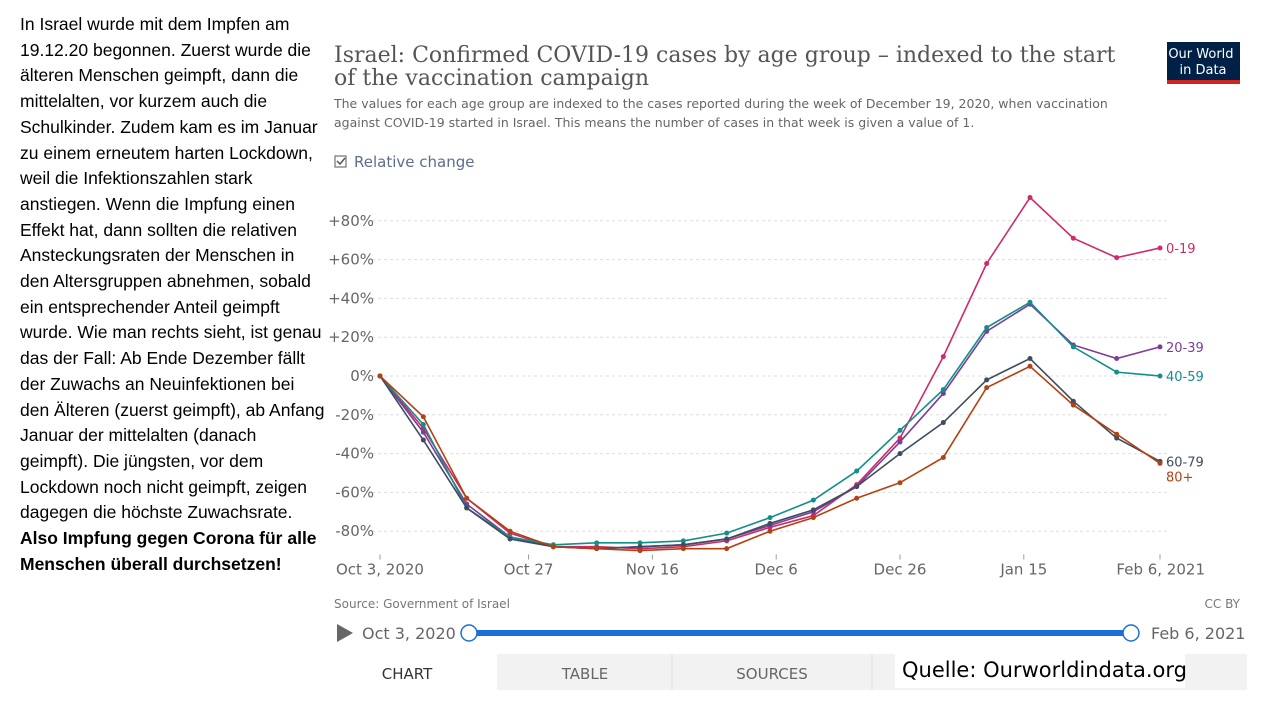 This screenshot has height=720, width=1280. I want to click on y-tick-label: -80%, so click(354, 531).